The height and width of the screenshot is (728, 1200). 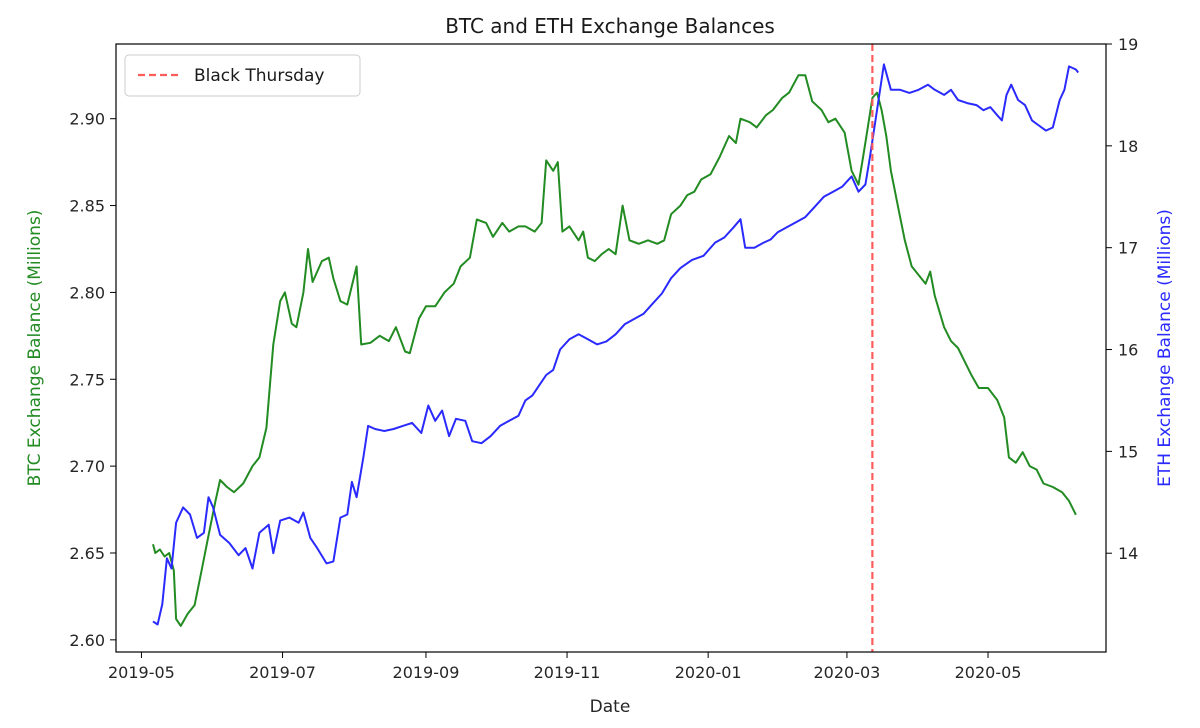 What do you see at coordinates (259, 76) in the screenshot?
I see `legend-label-black-thursday: Black Thursday` at bounding box center [259, 76].